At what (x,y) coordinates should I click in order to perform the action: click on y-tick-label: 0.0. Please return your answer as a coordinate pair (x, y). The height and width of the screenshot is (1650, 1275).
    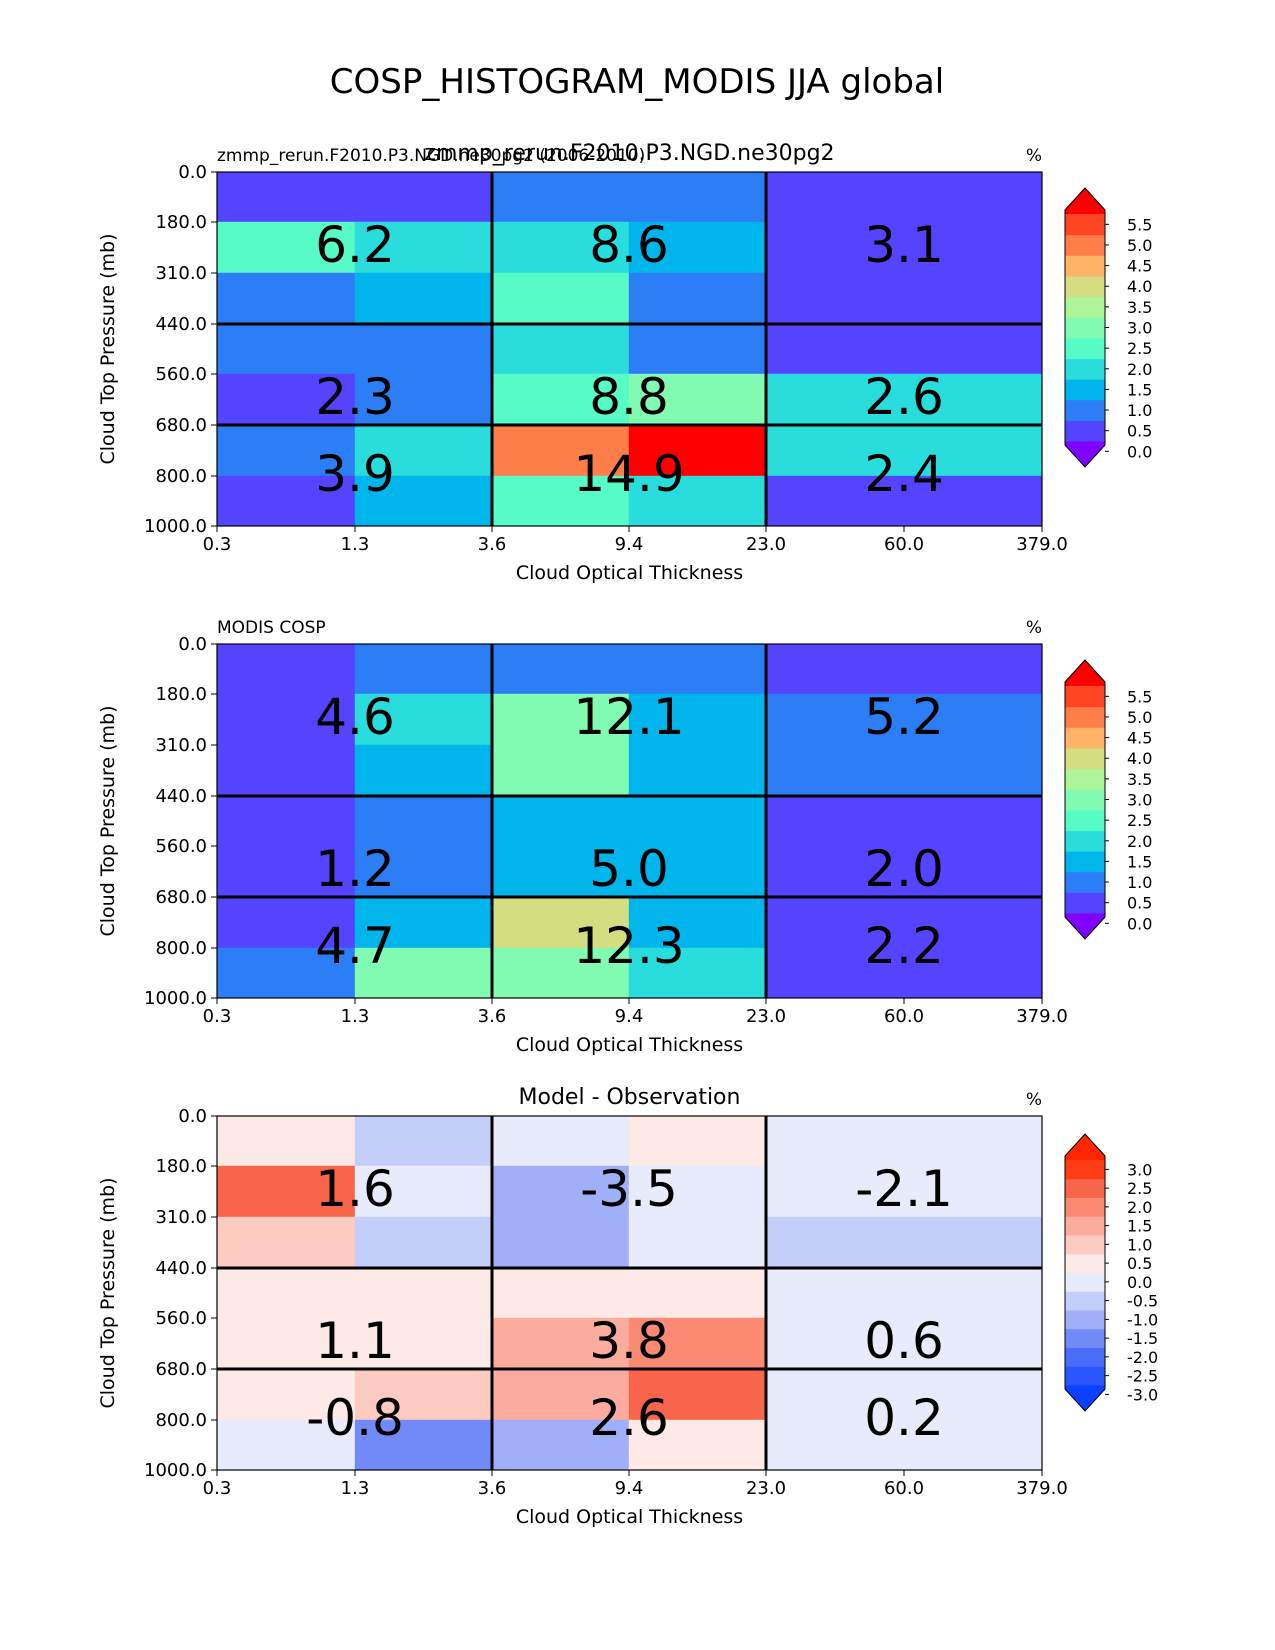
    Looking at the image, I should click on (192, 644).